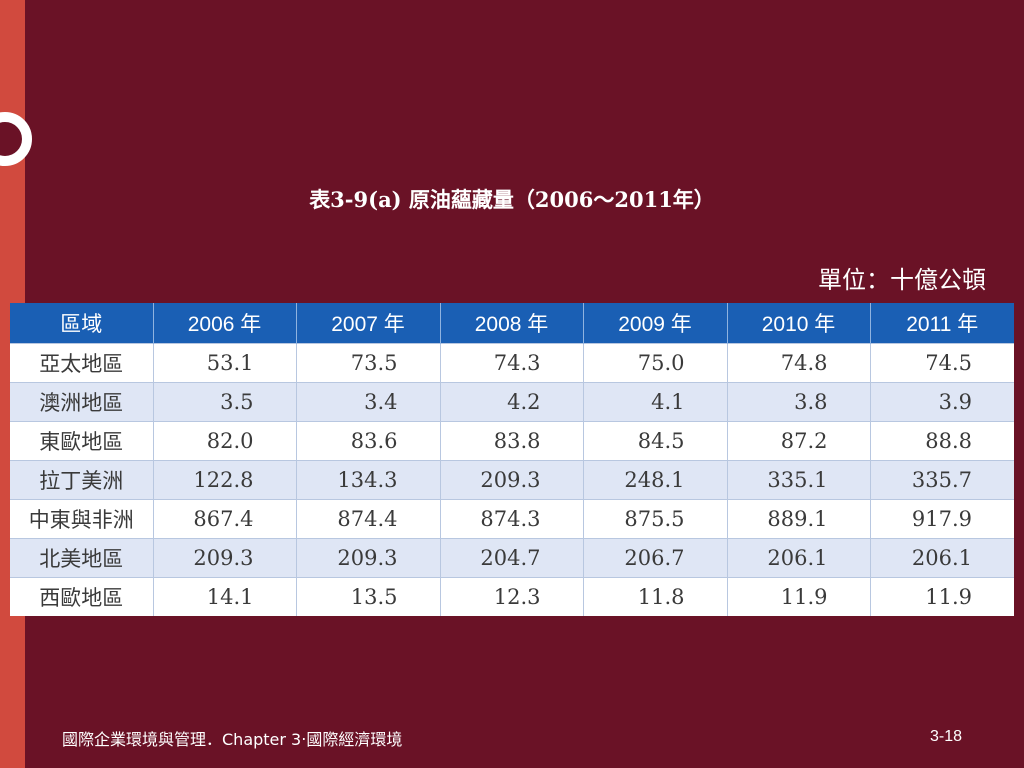 Image resolution: width=1024 pixels, height=768 pixels. Describe the element at coordinates (225, 596) in the screenshot. I see `value-cell: 14.1` at that location.